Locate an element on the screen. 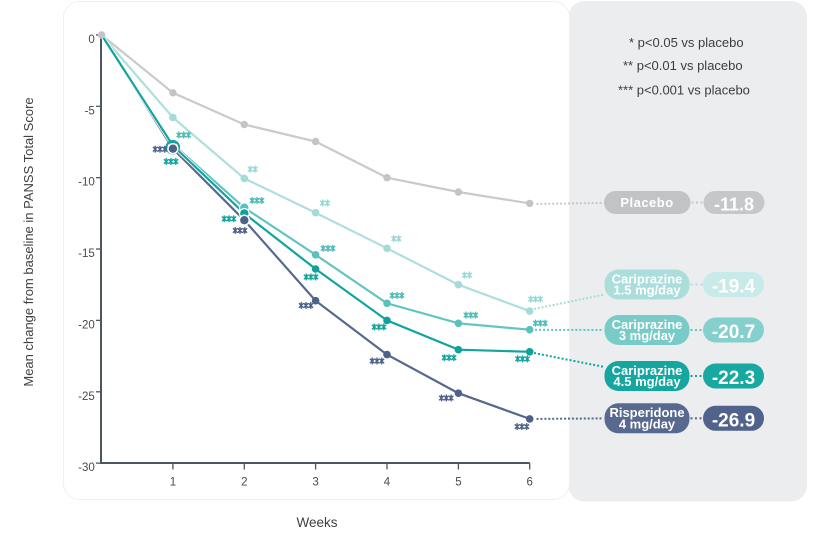 This screenshot has width=830, height=535. svg-text: -5 is located at coordinates (90, 111).